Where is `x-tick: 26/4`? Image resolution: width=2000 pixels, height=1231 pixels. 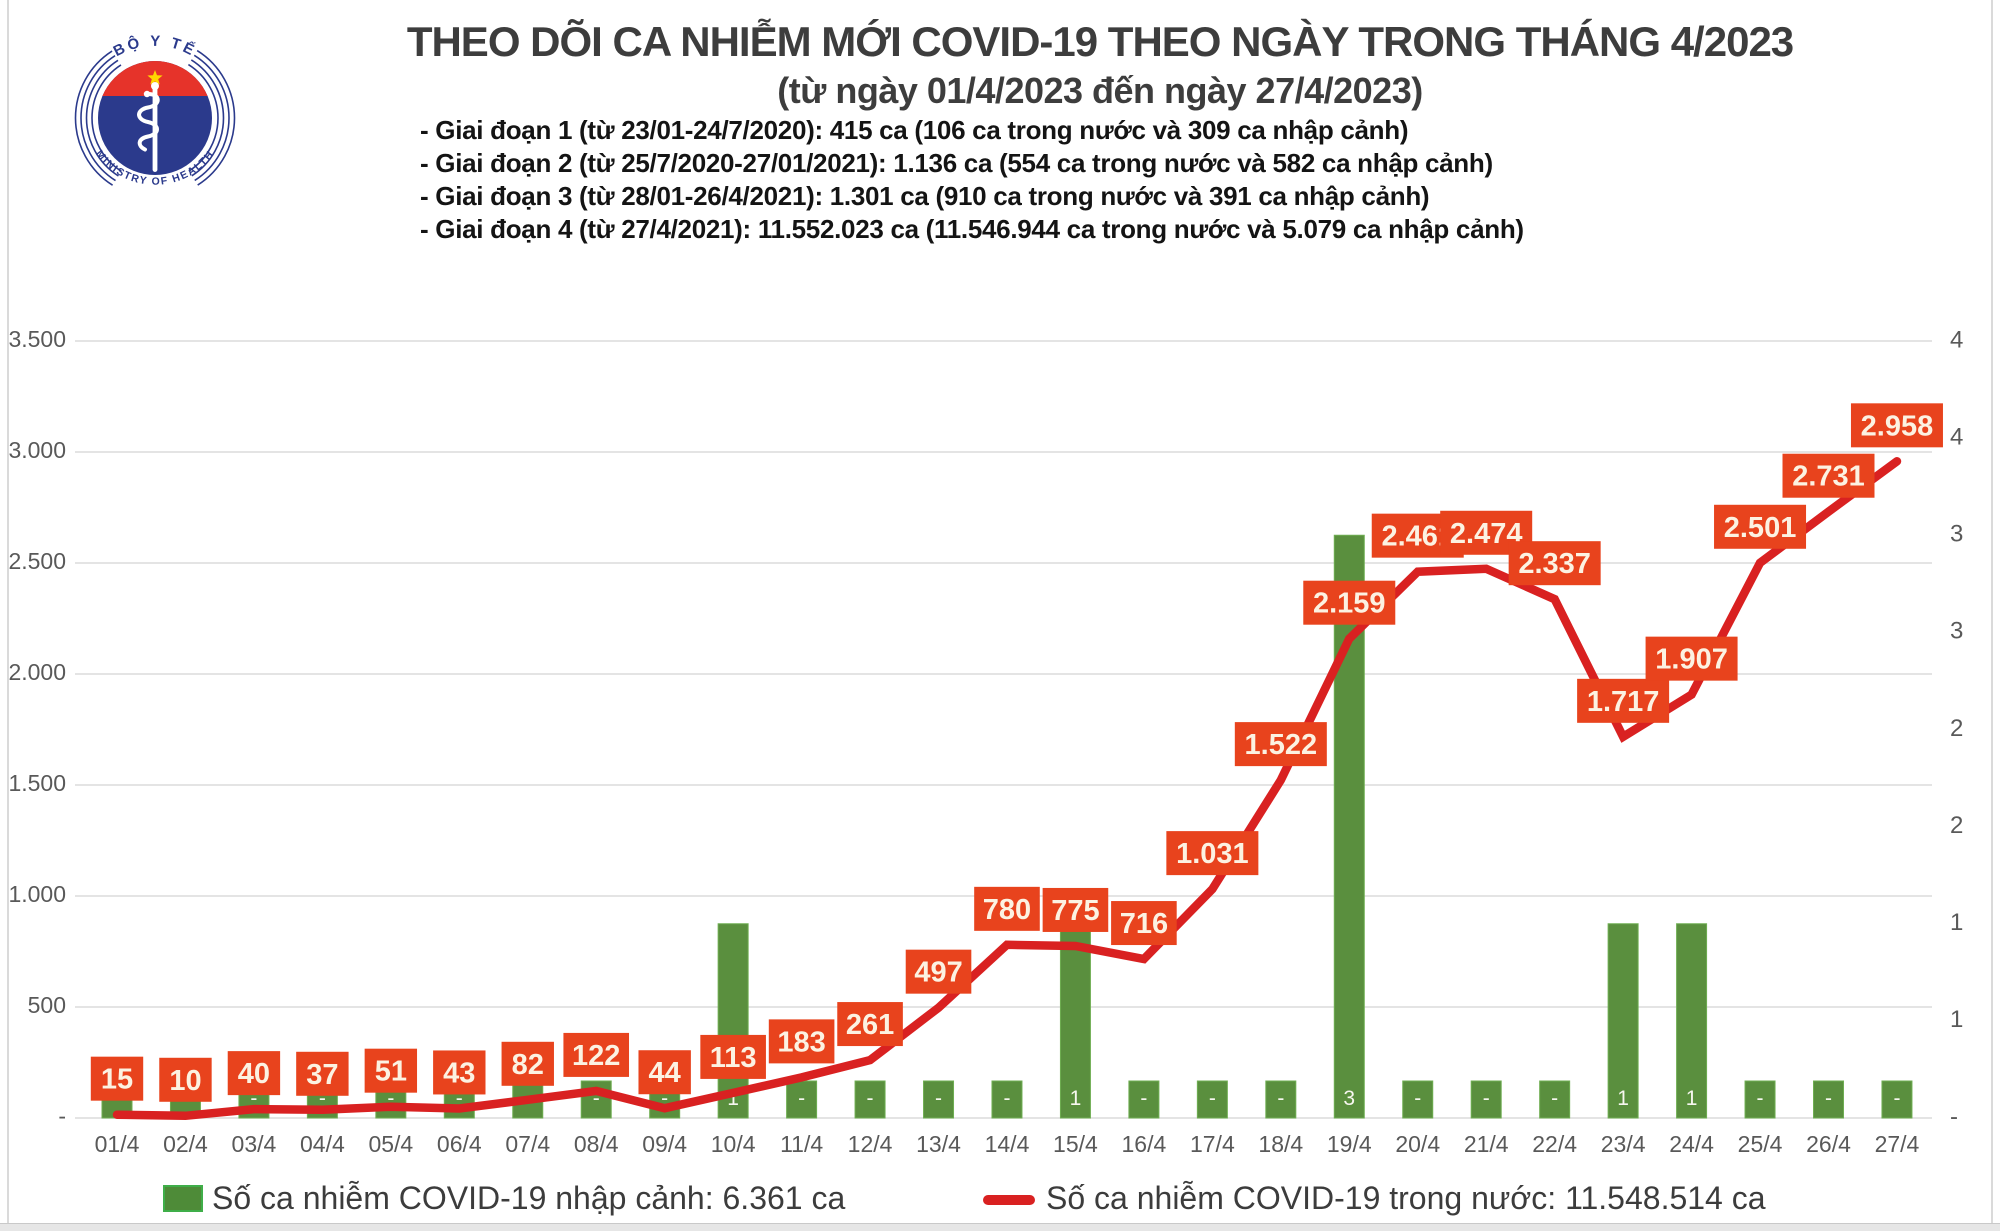 x-tick: 26/4 is located at coordinates (1828, 1144).